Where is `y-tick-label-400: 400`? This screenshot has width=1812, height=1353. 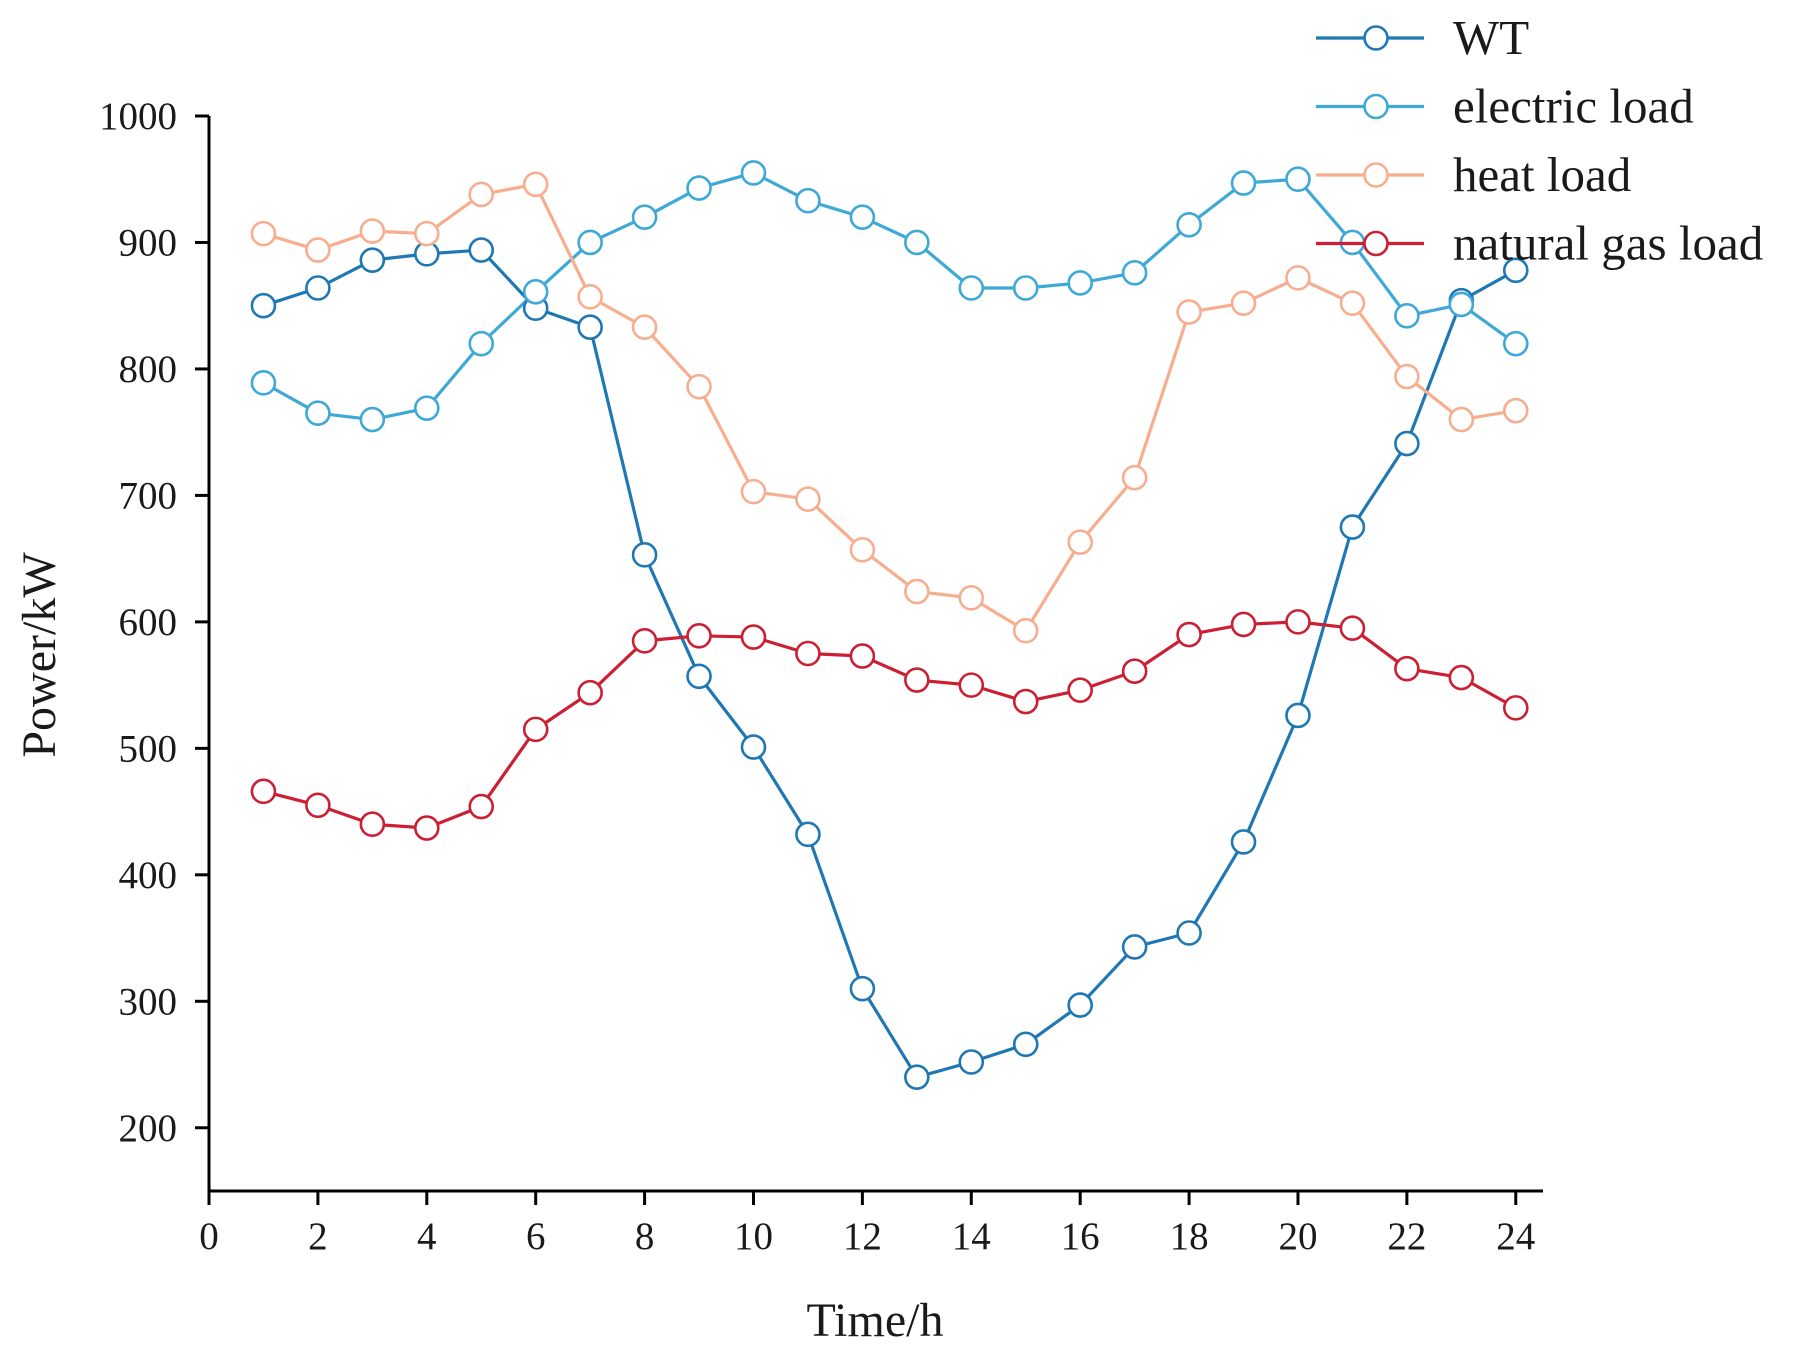
y-tick-label-400: 400 is located at coordinates (148, 875).